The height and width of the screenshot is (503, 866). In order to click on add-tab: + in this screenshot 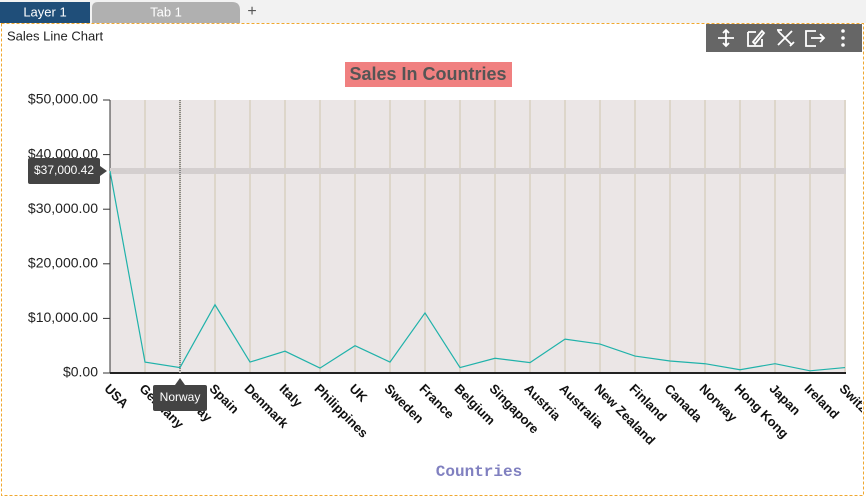, I will do `click(251, 11)`.